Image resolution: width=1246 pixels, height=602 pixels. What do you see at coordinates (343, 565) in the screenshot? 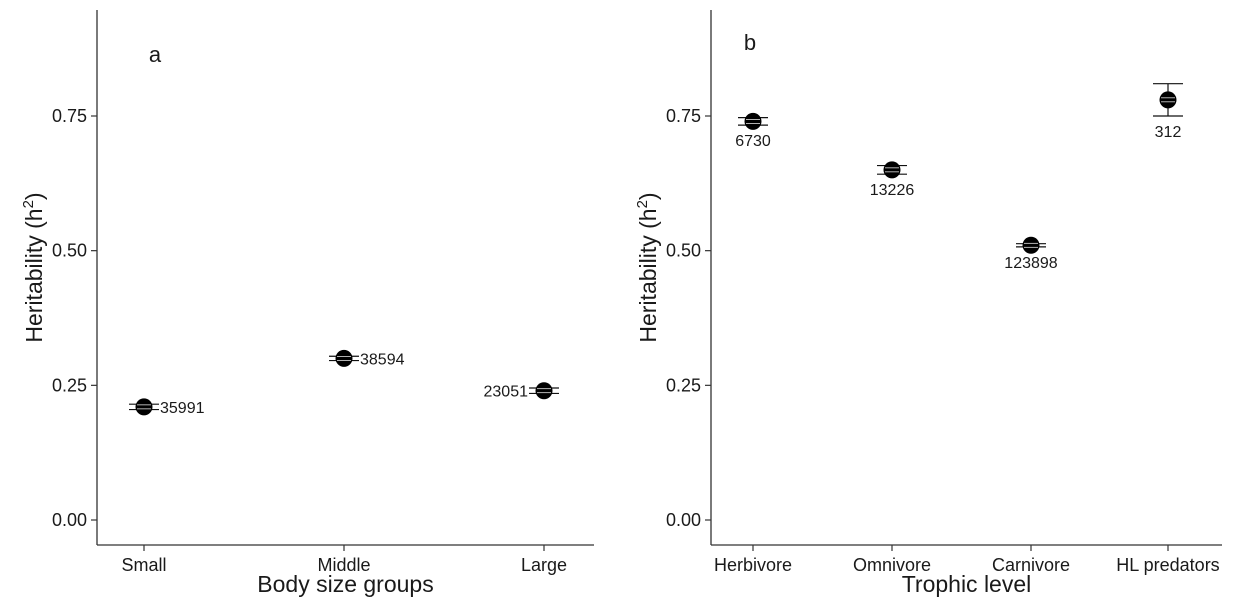
I see `x-tick-label: Middle` at bounding box center [343, 565].